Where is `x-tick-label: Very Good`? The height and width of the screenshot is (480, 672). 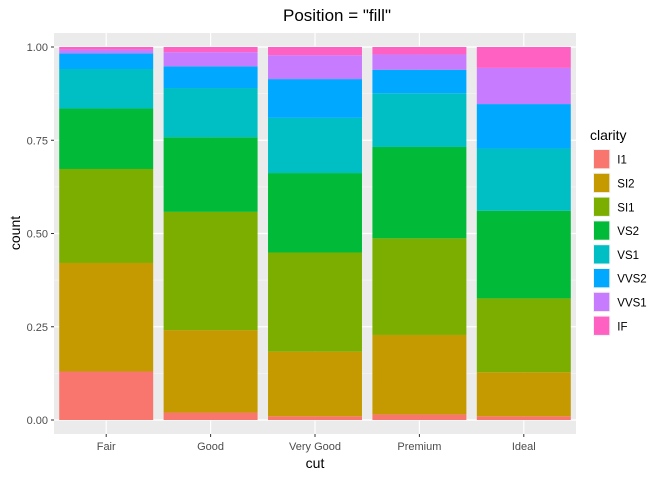 x-tick-label: Very Good is located at coordinates (315, 447).